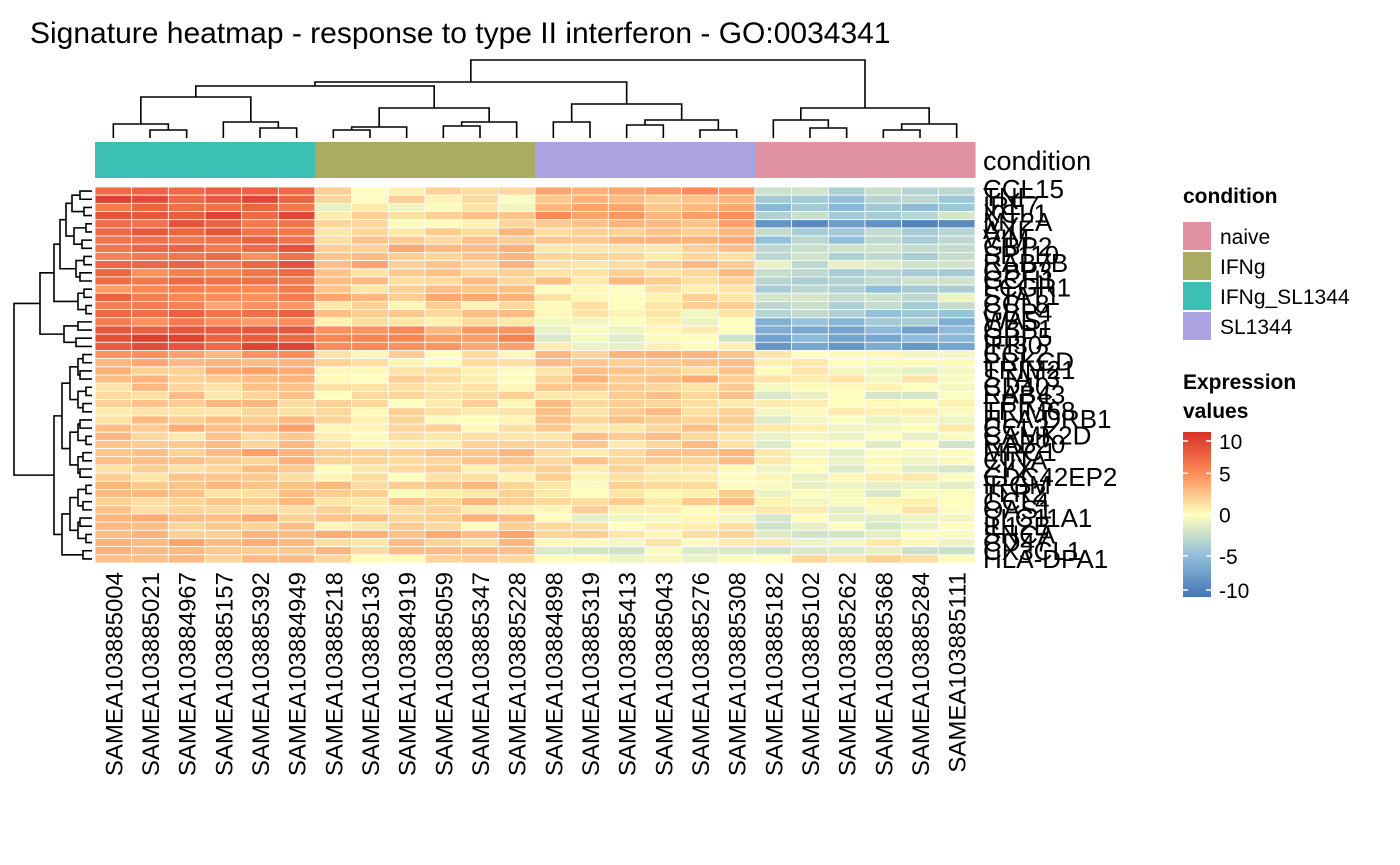 The height and width of the screenshot is (865, 1400). What do you see at coordinates (1285, 297) in the screenshot?
I see `legend-label: IFNg_SL1344` at bounding box center [1285, 297].